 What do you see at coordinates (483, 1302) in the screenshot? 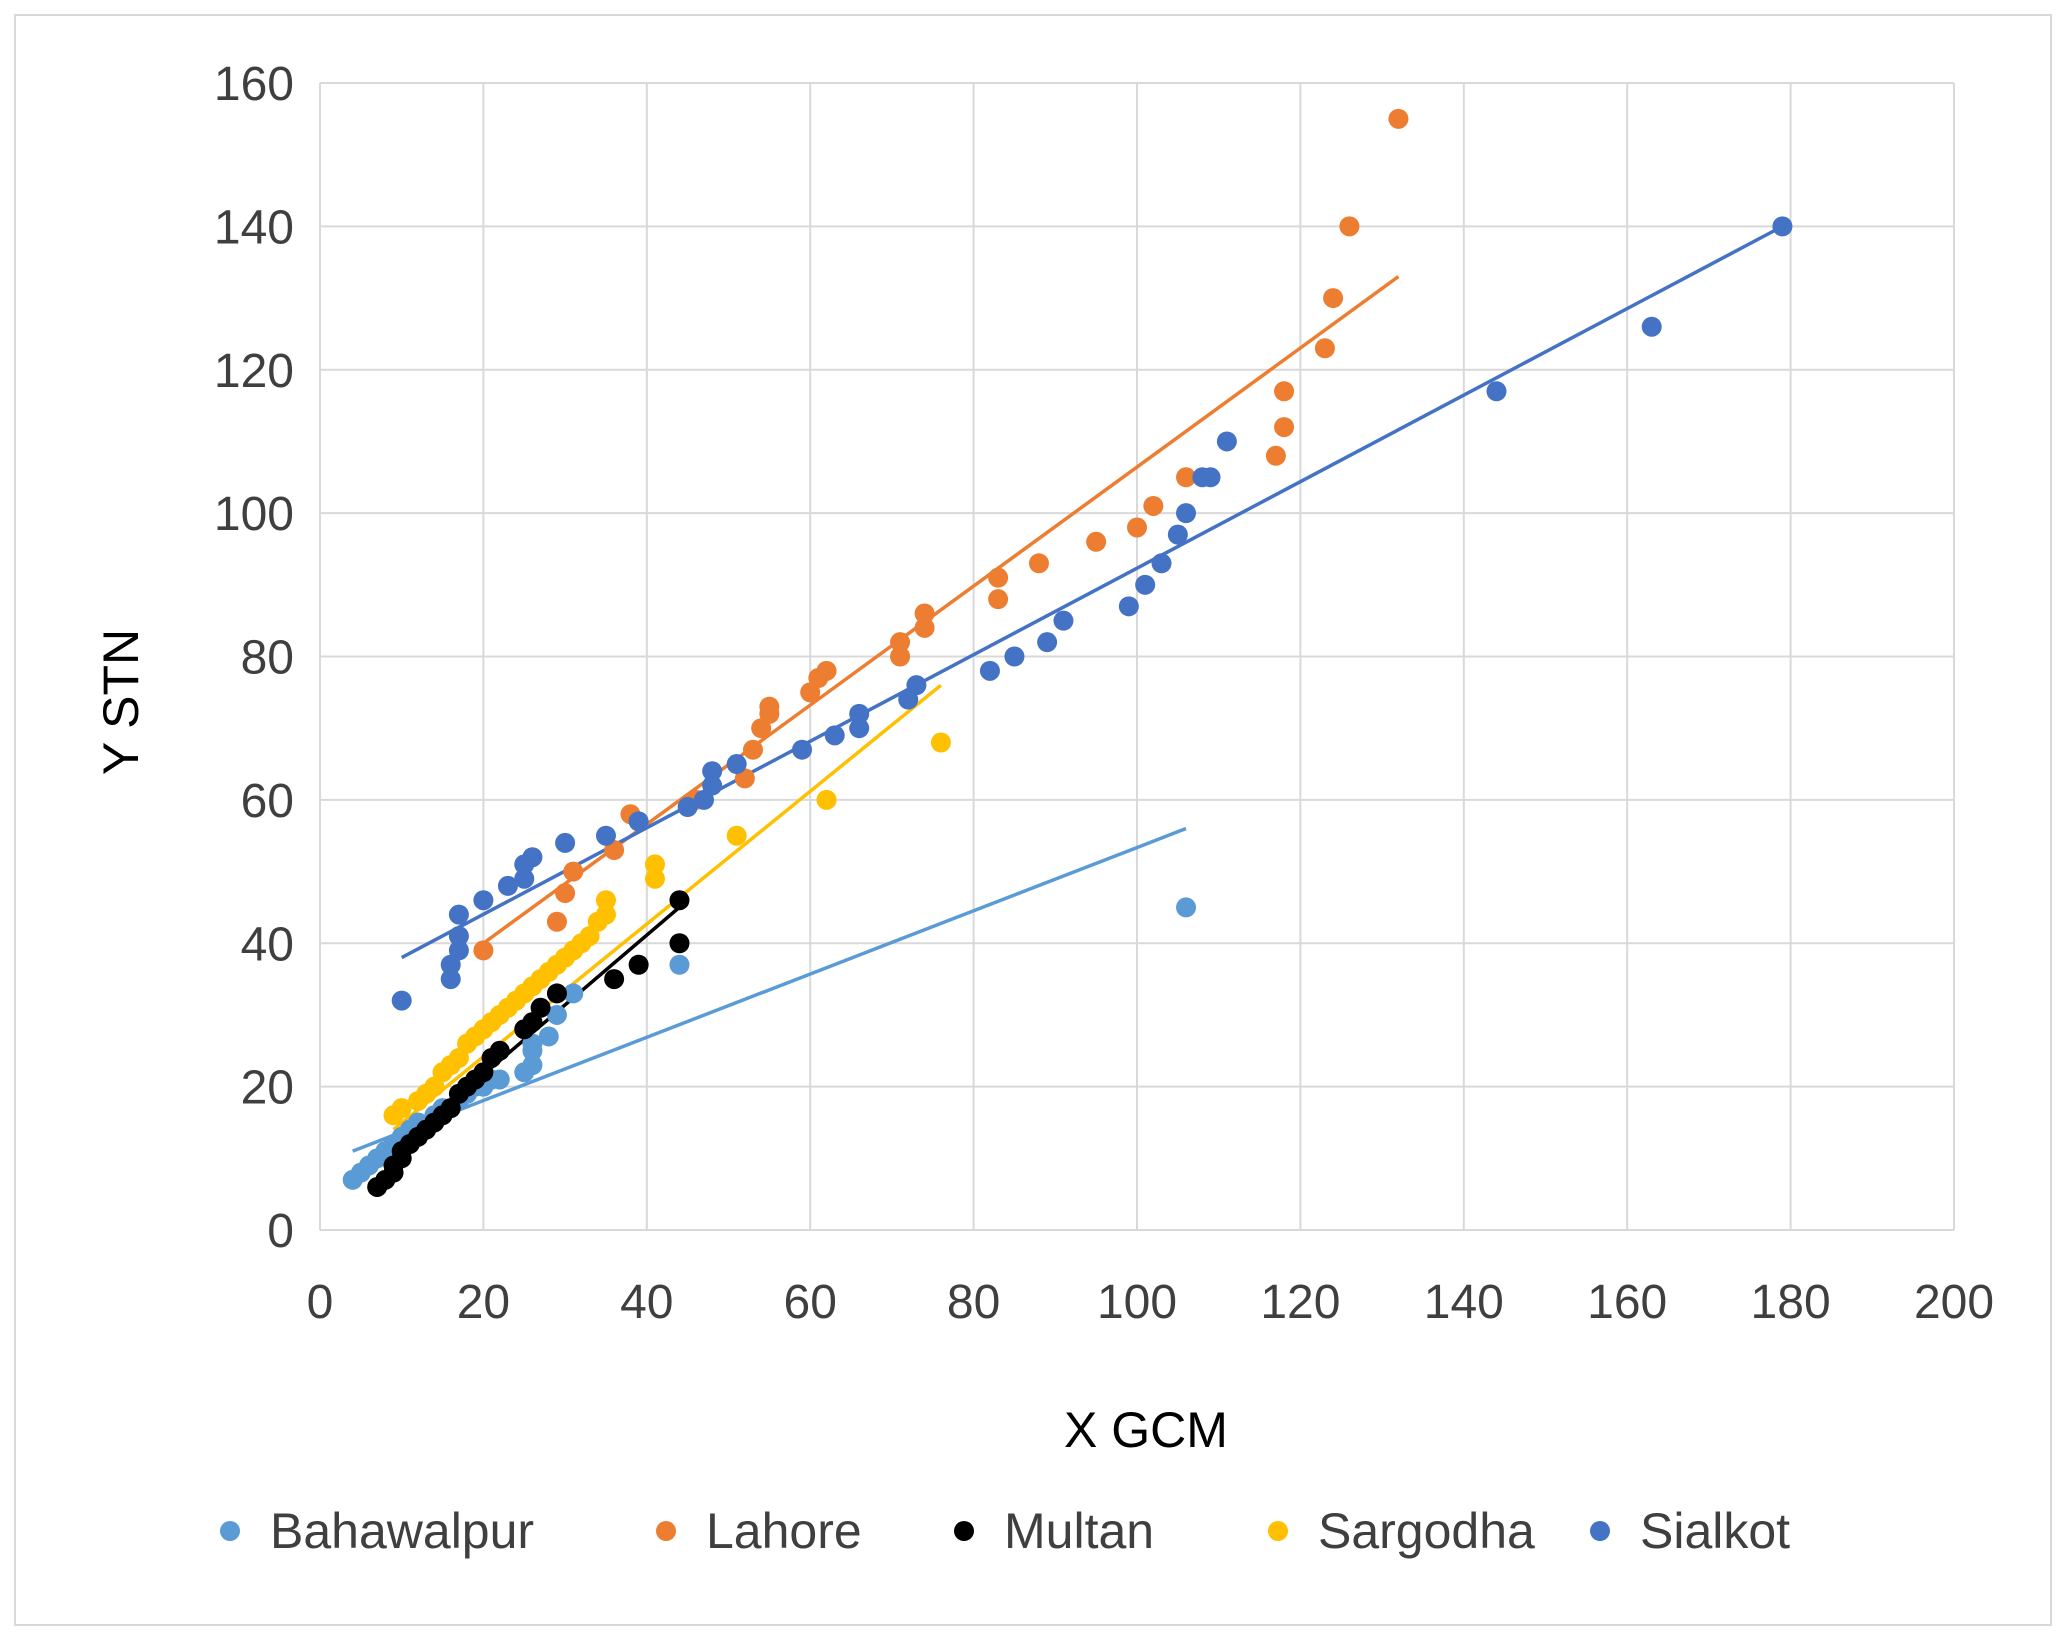
I see `x-tick-label: 20` at bounding box center [483, 1302].